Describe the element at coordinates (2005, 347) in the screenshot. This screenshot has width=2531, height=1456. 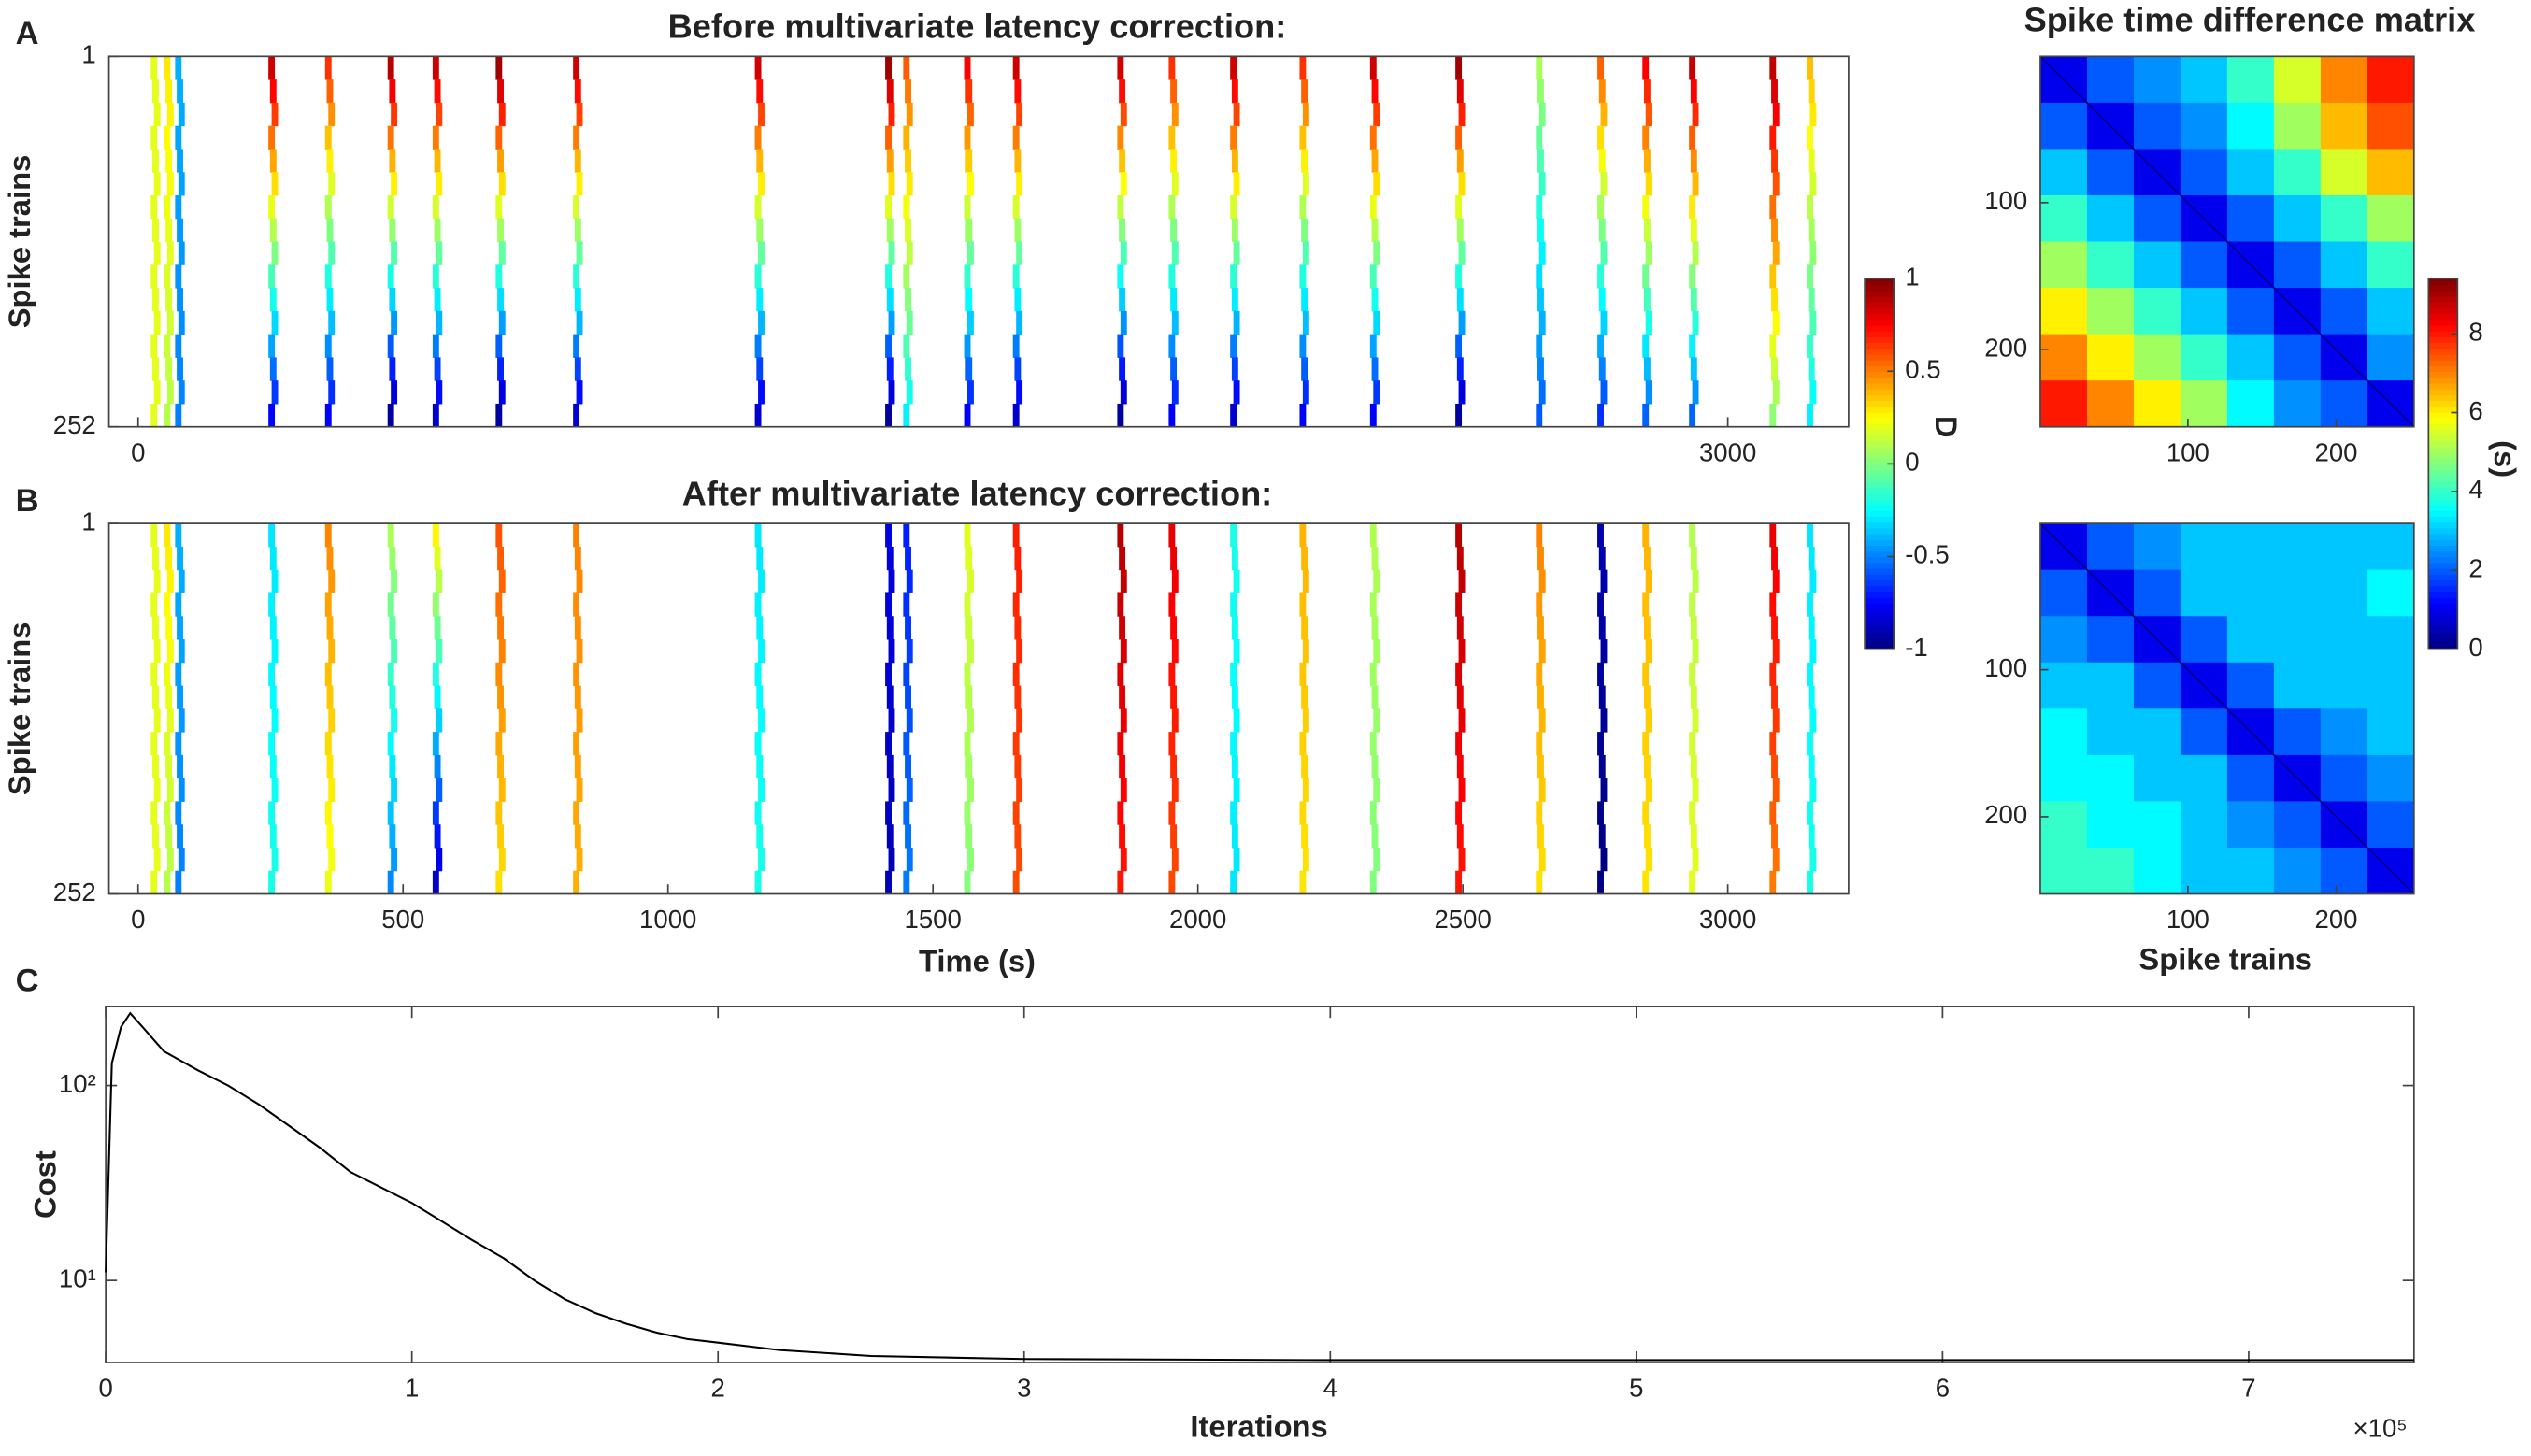
I see `y-tick-label: 200` at that location.